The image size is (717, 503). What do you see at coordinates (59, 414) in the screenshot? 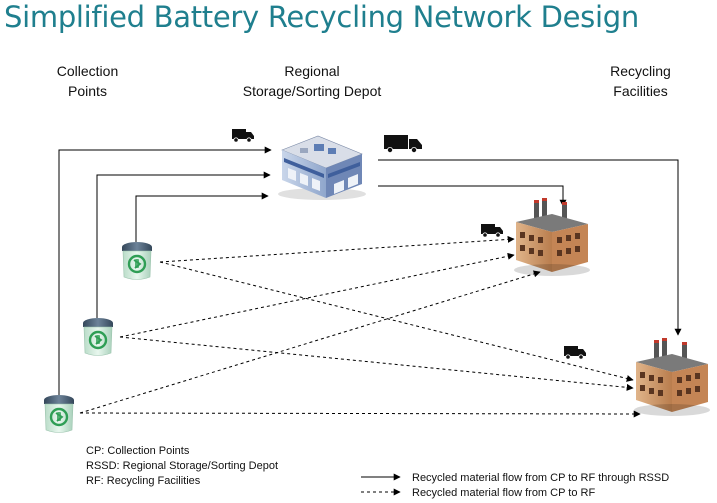
I see `collection-point-3-icon` at bounding box center [59, 414].